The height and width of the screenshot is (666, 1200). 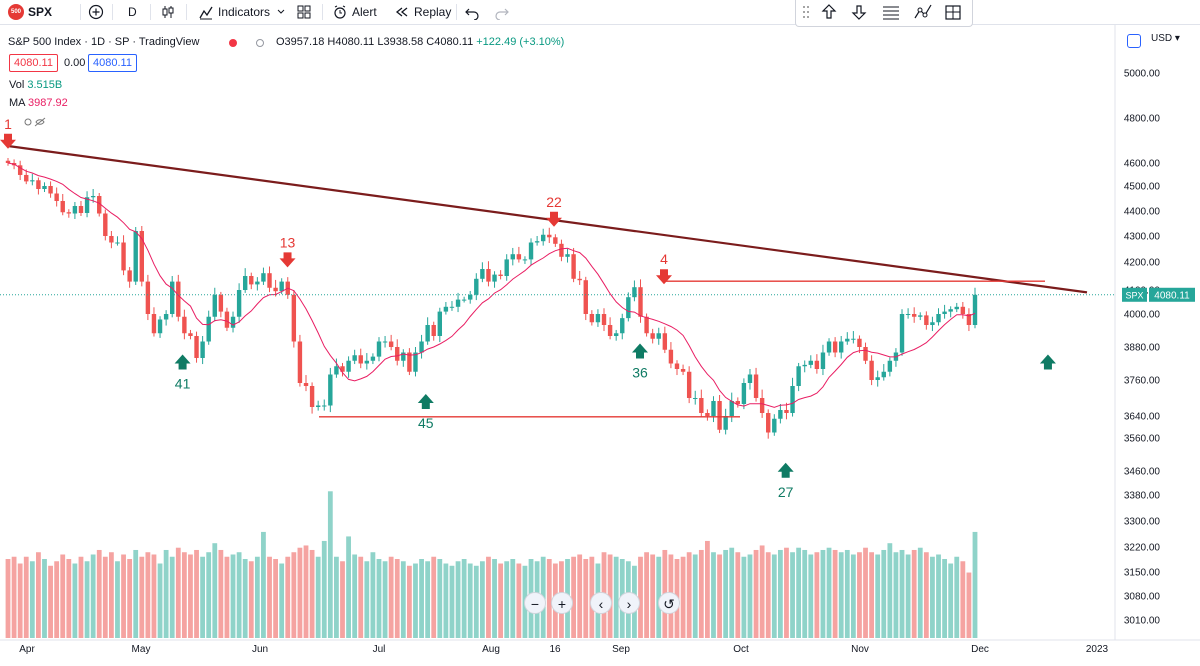 What do you see at coordinates (112, 63) in the screenshot?
I see `buy-button: 4080.11` at bounding box center [112, 63].